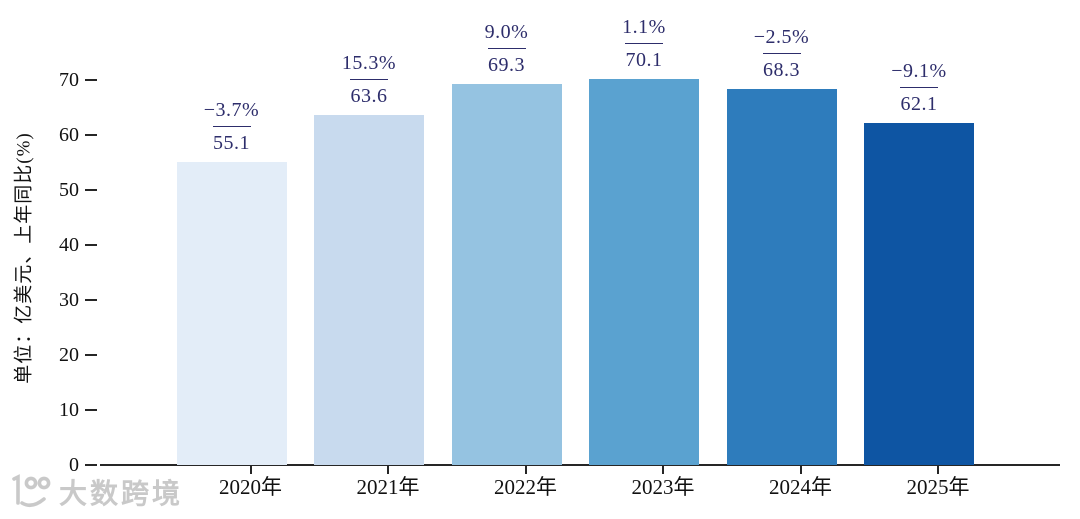  What do you see at coordinates (250, 487) in the screenshot?
I see `x-tick-label: 2020年` at bounding box center [250, 487].